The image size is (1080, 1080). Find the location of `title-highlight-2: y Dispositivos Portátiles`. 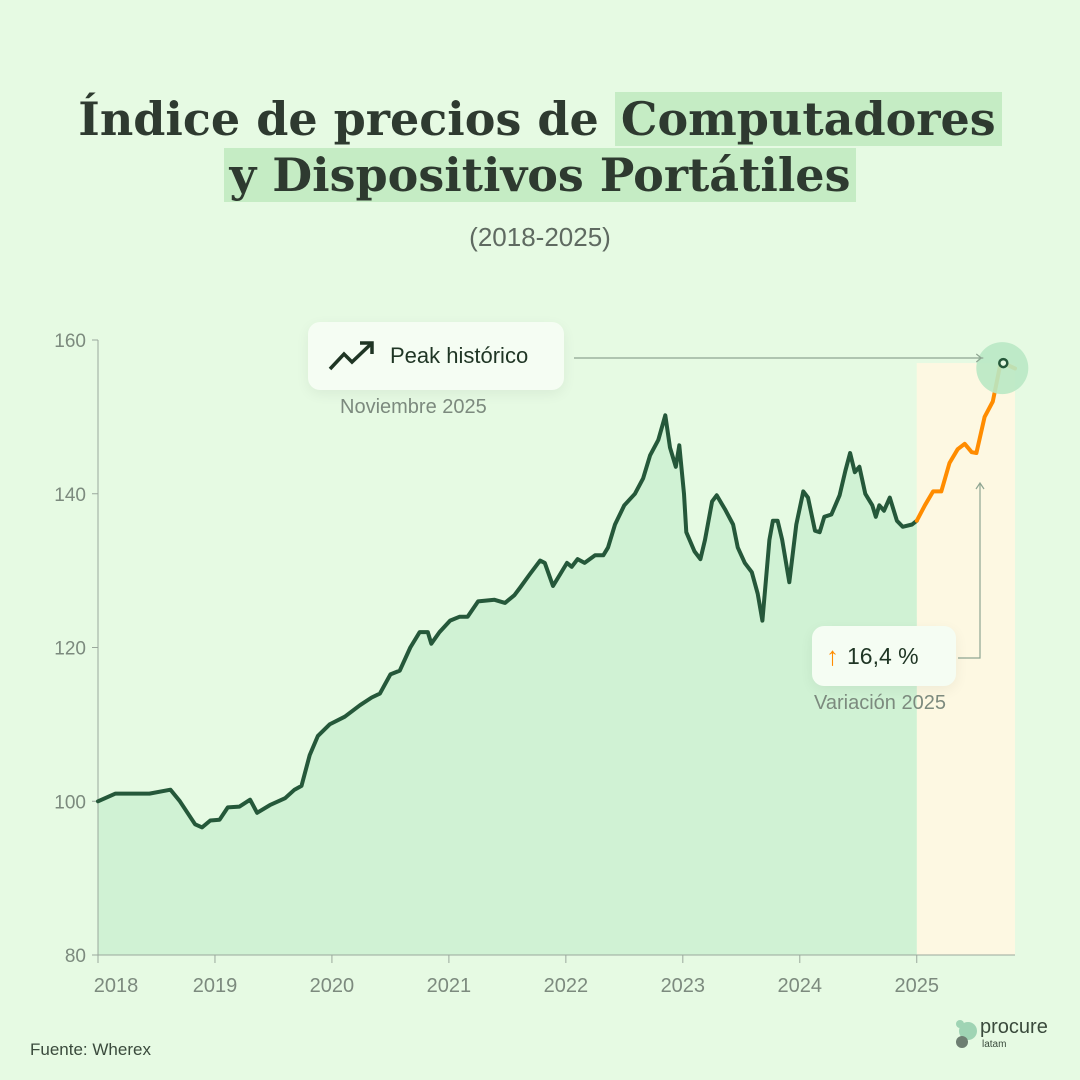

title-highlight-2: y Dispositivos Portátiles is located at coordinates (540, 175).